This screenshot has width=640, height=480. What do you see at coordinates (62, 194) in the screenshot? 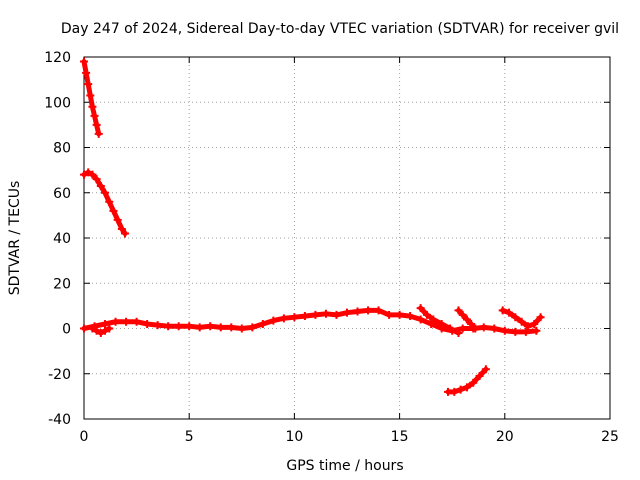
I see `y-tick-label: 60` at bounding box center [62, 194].